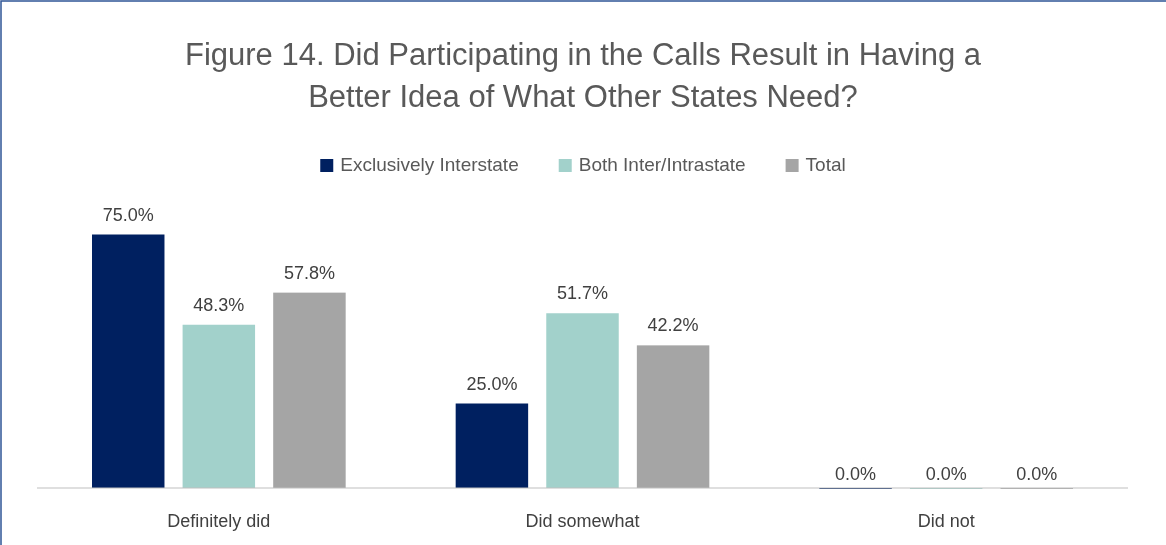 This screenshot has width=1166, height=545. What do you see at coordinates (219, 521) in the screenshot?
I see `x-tick-label: Definitely did` at bounding box center [219, 521].